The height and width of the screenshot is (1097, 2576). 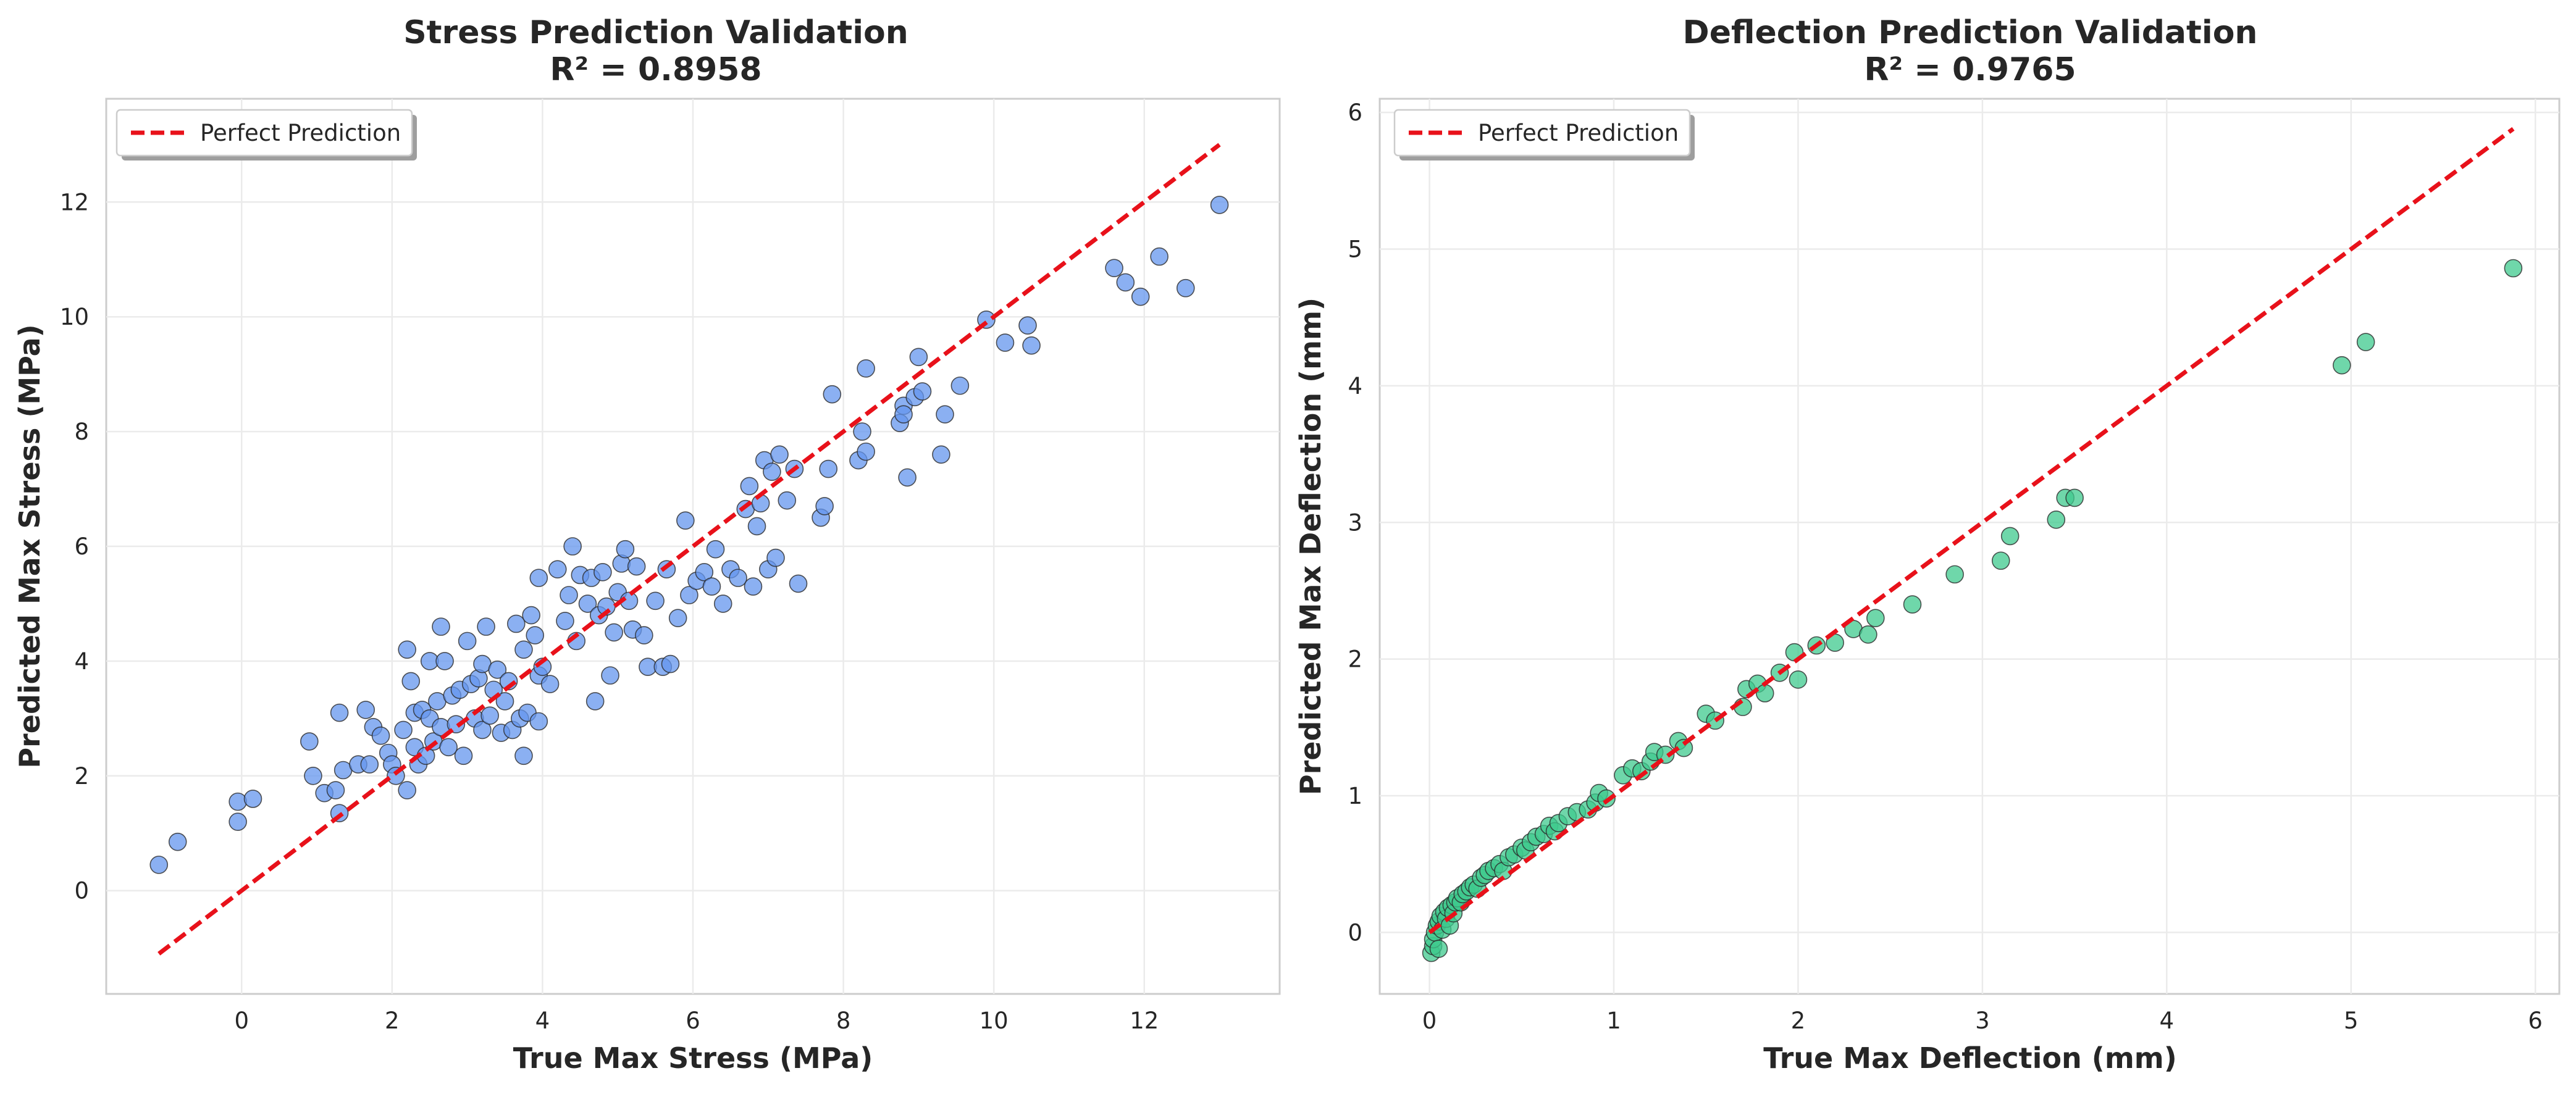 What do you see at coordinates (300, 133) in the screenshot?
I see `stress-legend-label: Perfect Prediction` at bounding box center [300, 133].